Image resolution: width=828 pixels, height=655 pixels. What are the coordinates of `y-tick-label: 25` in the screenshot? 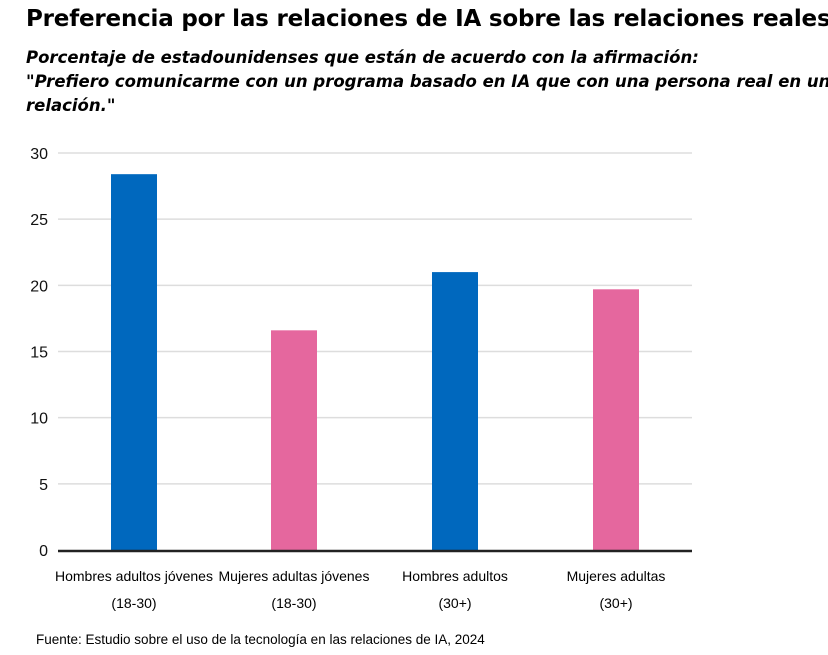 It's located at (39, 220).